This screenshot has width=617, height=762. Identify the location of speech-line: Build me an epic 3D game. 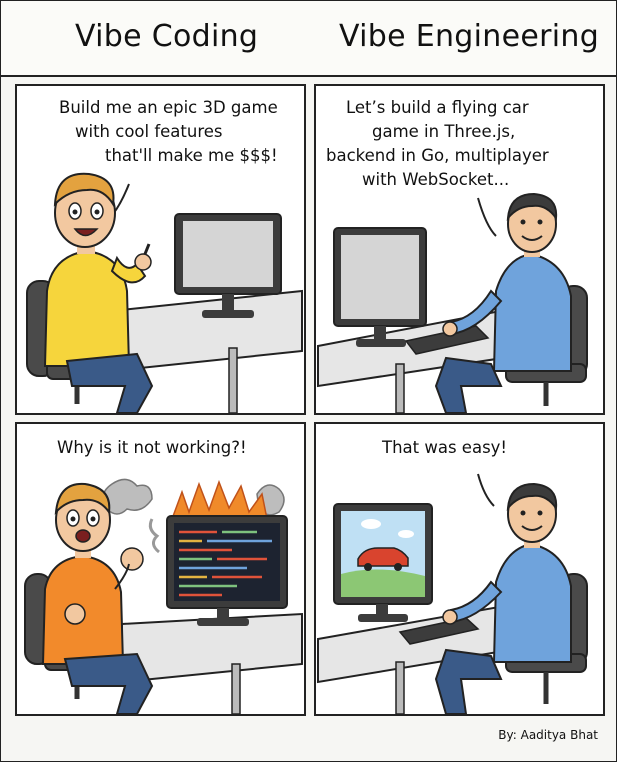
(168, 107).